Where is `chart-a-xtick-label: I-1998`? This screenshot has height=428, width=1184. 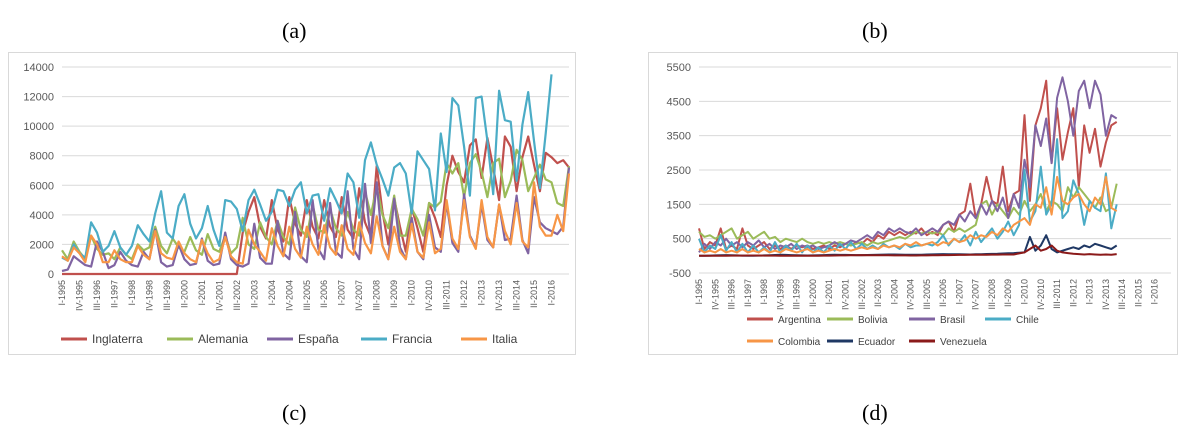 chart-a-xtick-label: I-1998 is located at coordinates (132, 293).